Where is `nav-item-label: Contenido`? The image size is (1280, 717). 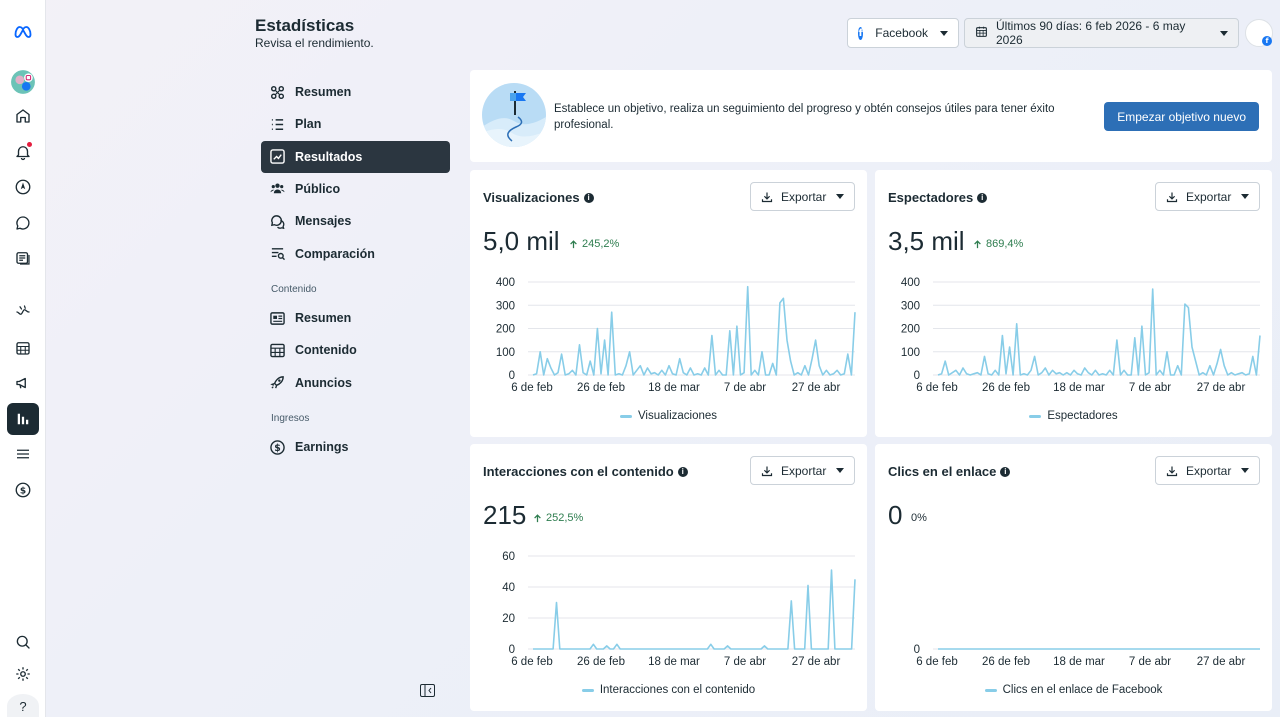 nav-item-label: Contenido is located at coordinates (326, 350).